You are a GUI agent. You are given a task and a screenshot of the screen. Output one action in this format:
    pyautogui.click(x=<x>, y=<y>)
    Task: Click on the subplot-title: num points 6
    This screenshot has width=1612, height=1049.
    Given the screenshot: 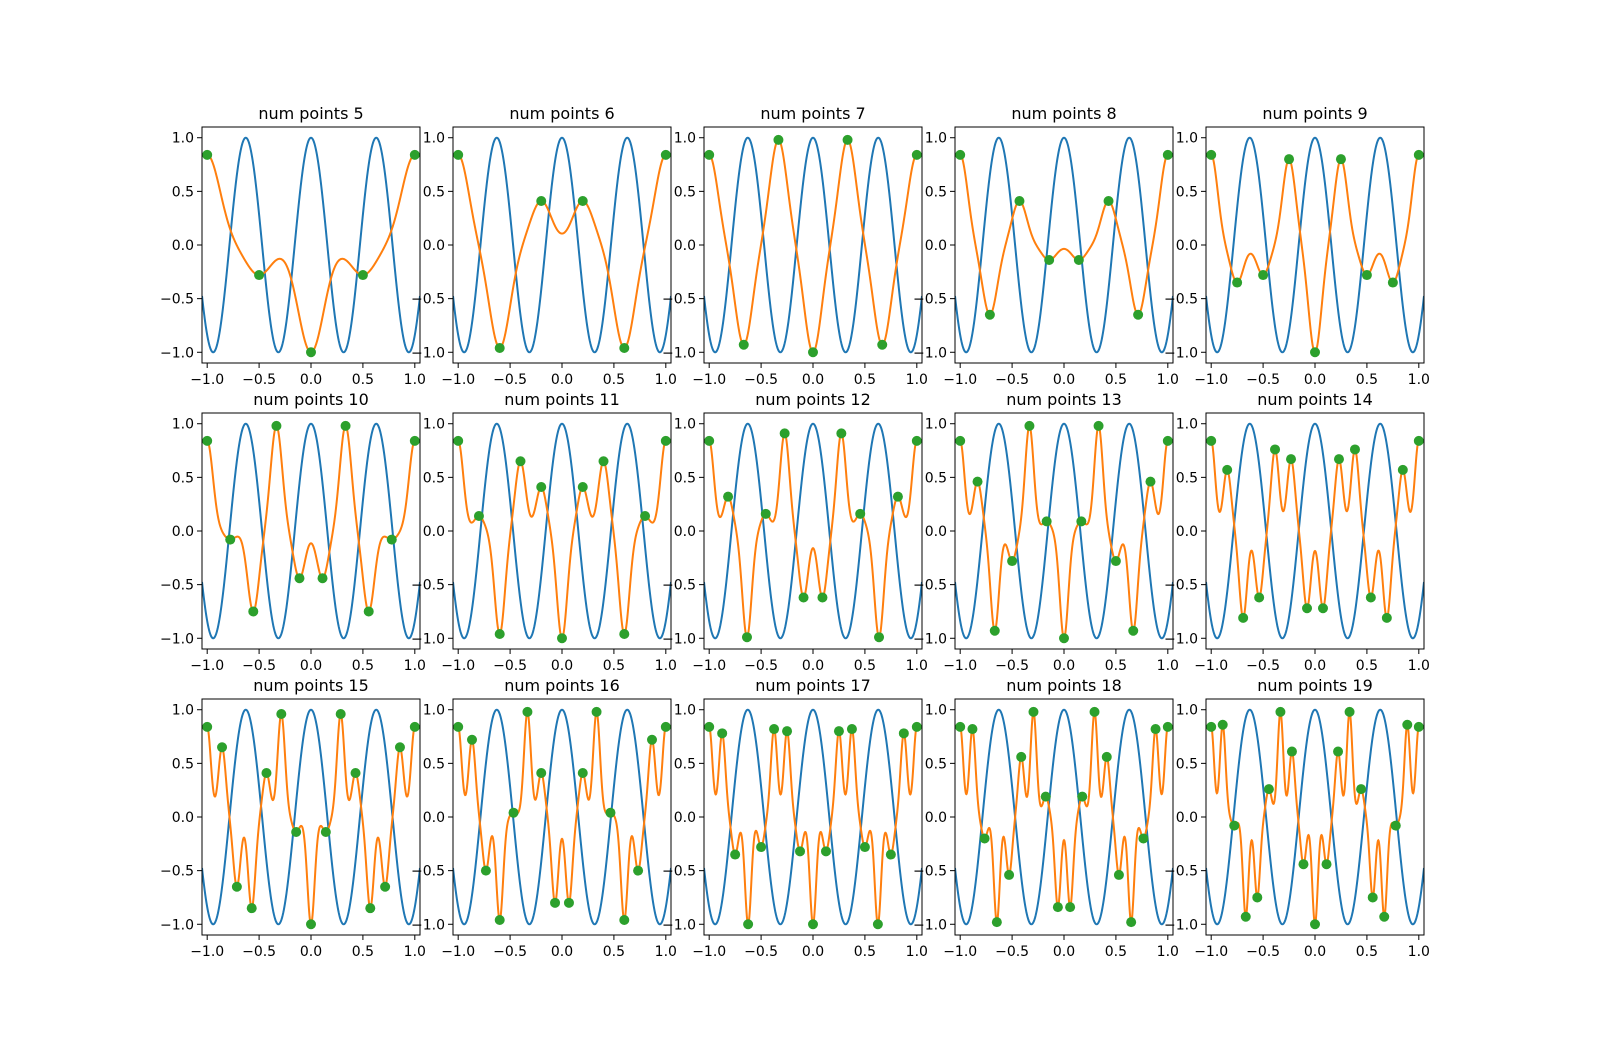 What is the action you would take?
    pyautogui.click(x=561, y=113)
    